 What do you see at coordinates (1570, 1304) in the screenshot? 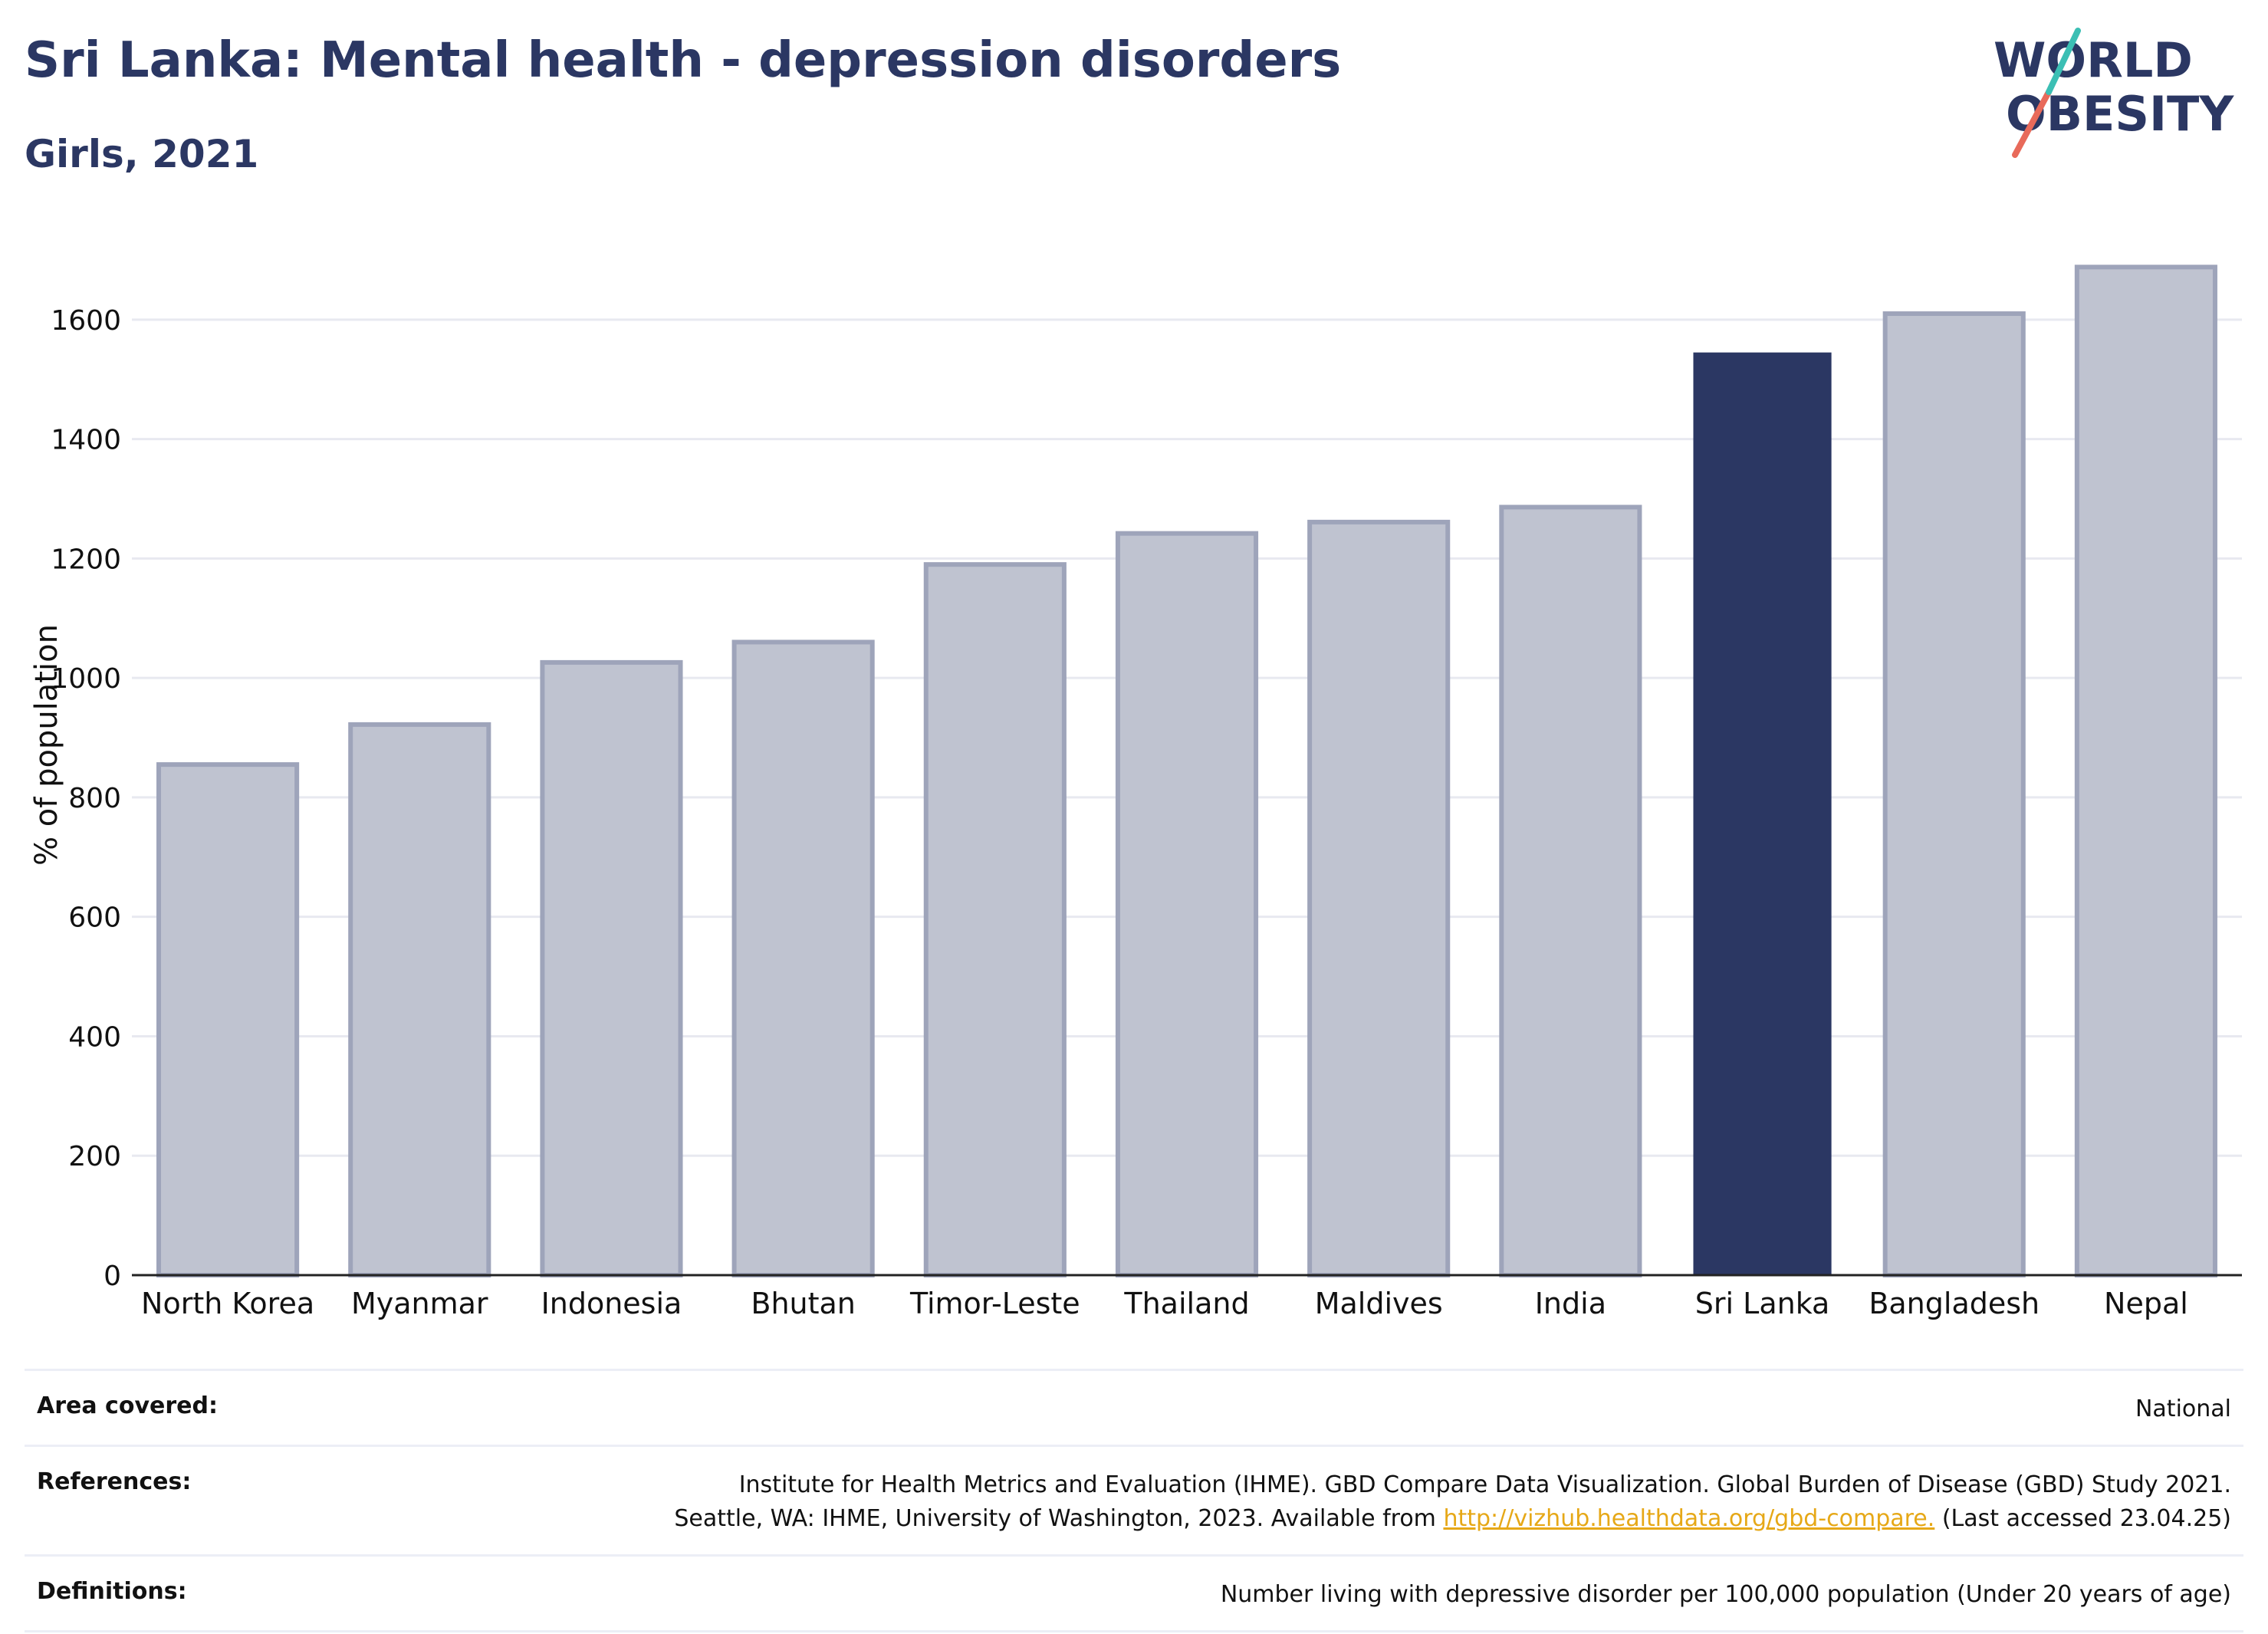
I see `x-tick-label: India` at bounding box center [1570, 1304].